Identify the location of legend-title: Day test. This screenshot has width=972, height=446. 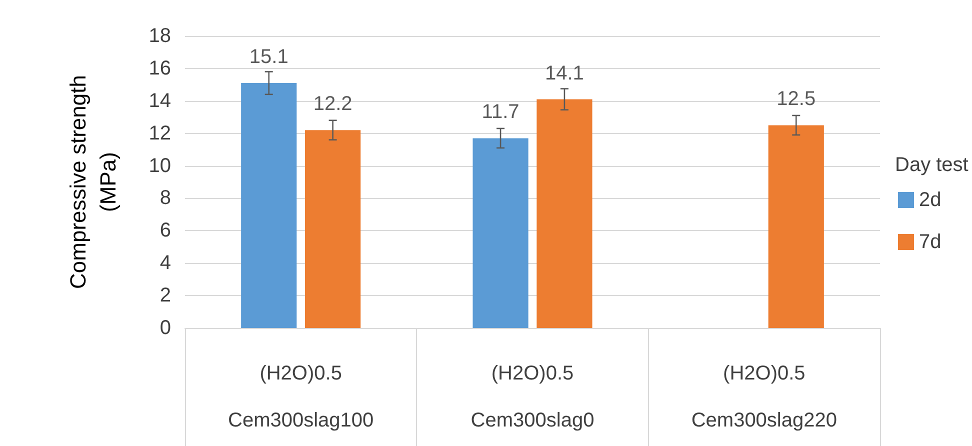
(932, 165).